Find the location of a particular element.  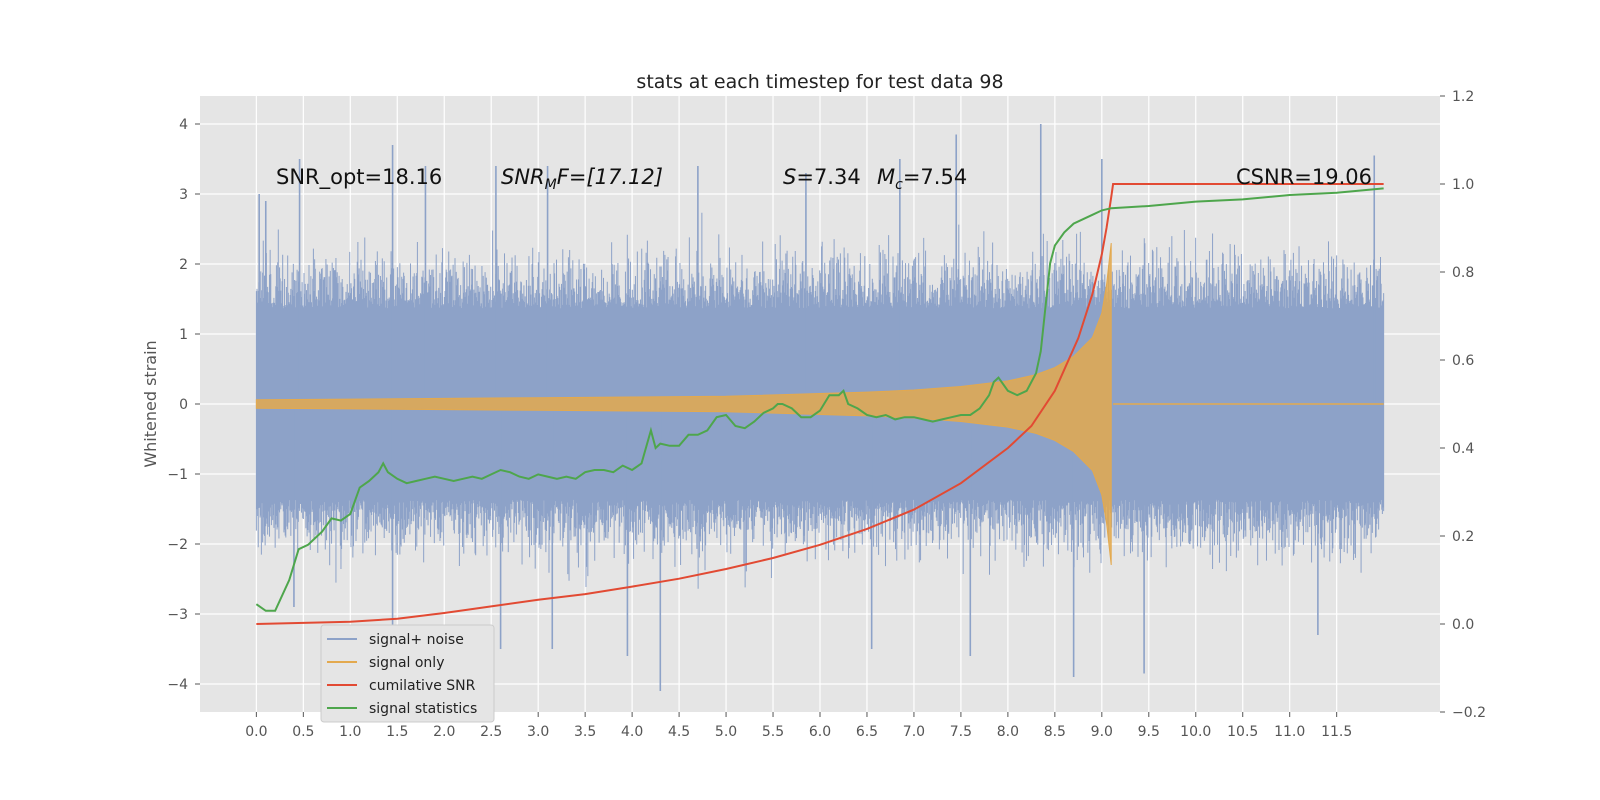

x-tick-label: 0.5 is located at coordinates (303, 732).